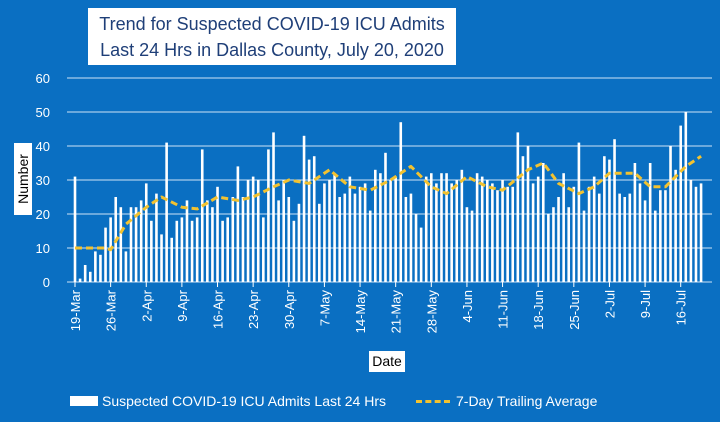  What do you see at coordinates (43, 78) in the screenshot?
I see `y-tick-label: 60` at bounding box center [43, 78].